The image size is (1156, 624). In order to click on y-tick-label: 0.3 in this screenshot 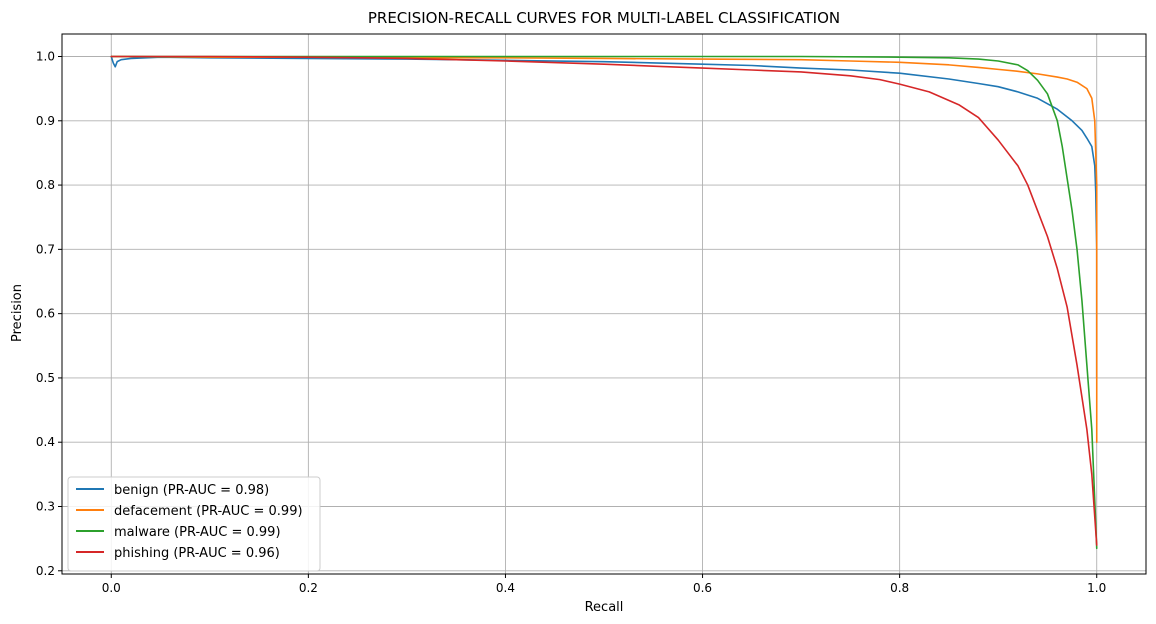, I will do `click(45, 507)`.